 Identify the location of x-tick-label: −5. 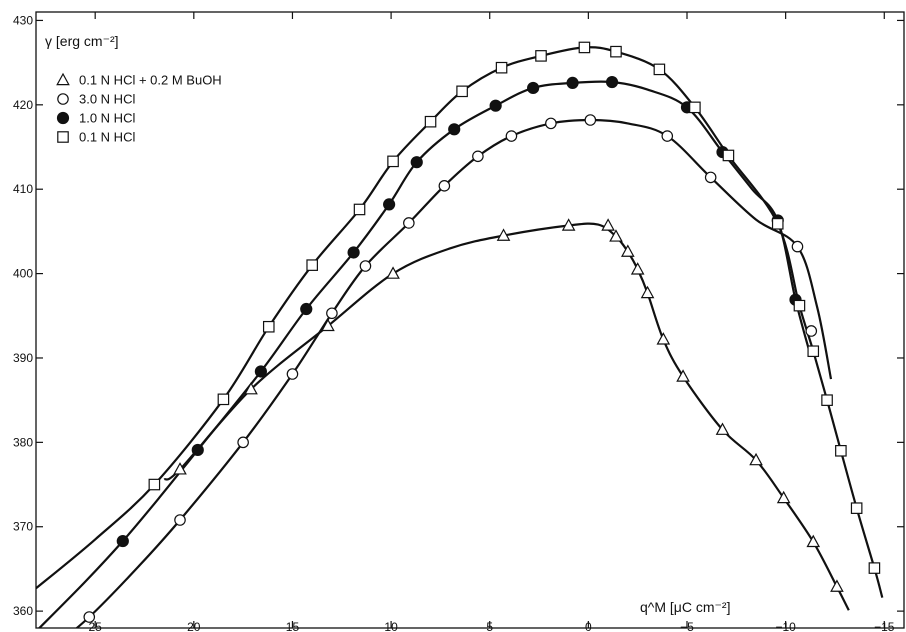
(687, 626).